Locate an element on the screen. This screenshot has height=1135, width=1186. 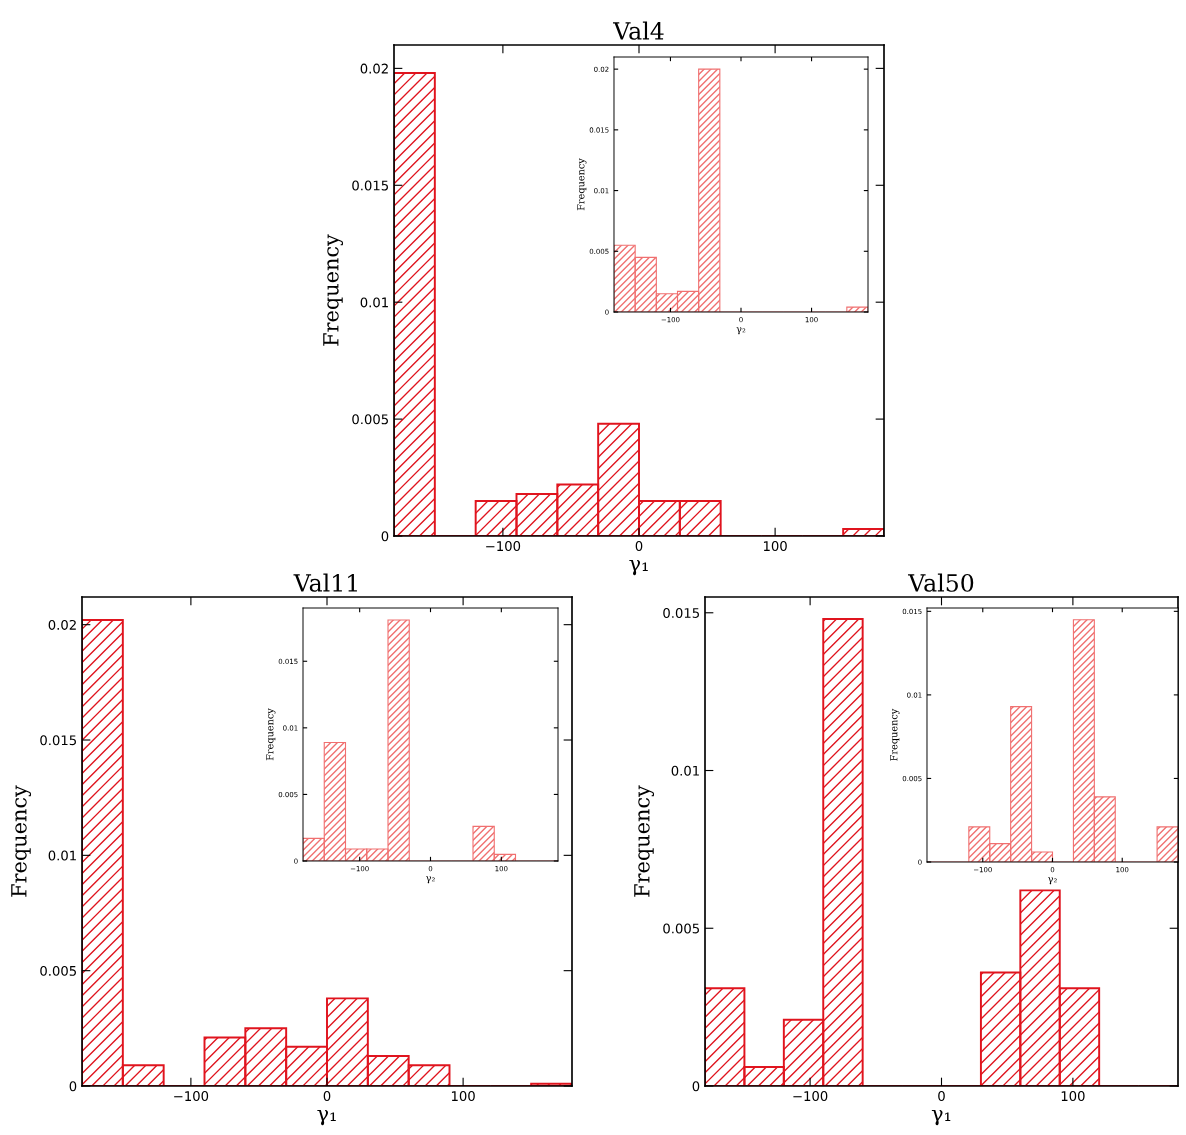
chart-title: Val11 is located at coordinates (325, 582).